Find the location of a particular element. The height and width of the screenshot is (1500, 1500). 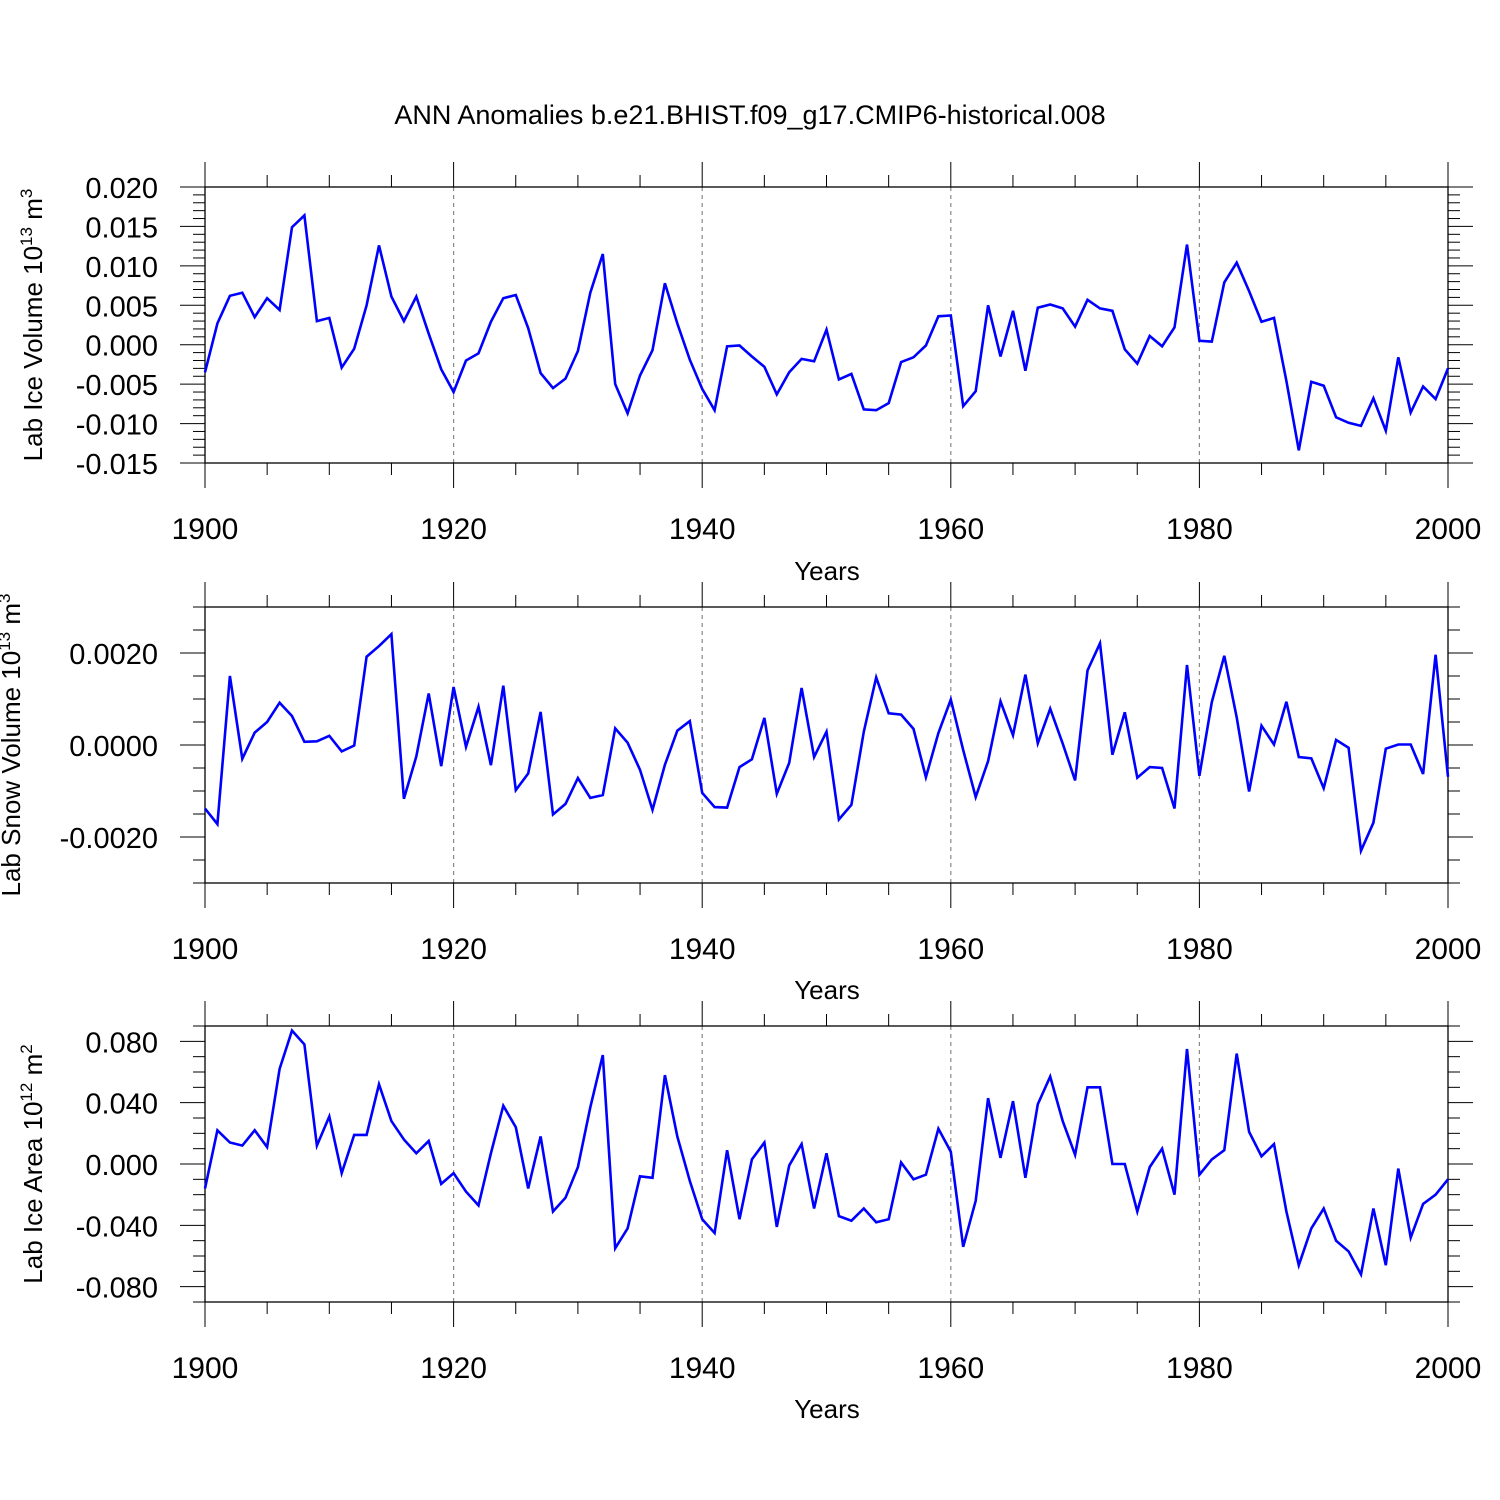

ice-volume-ytick-label: -0.015 is located at coordinates (117, 465).